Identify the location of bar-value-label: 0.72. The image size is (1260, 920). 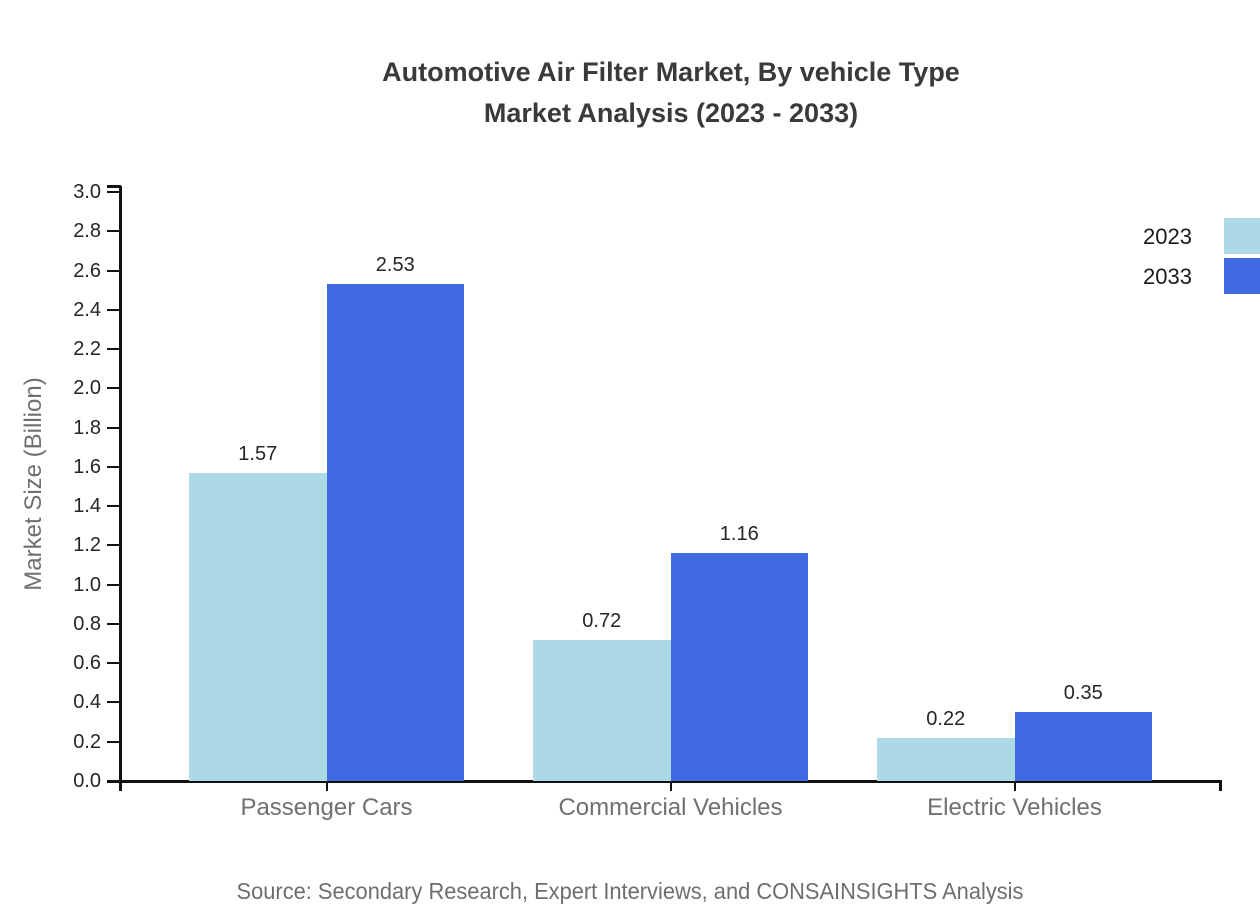
(602, 620).